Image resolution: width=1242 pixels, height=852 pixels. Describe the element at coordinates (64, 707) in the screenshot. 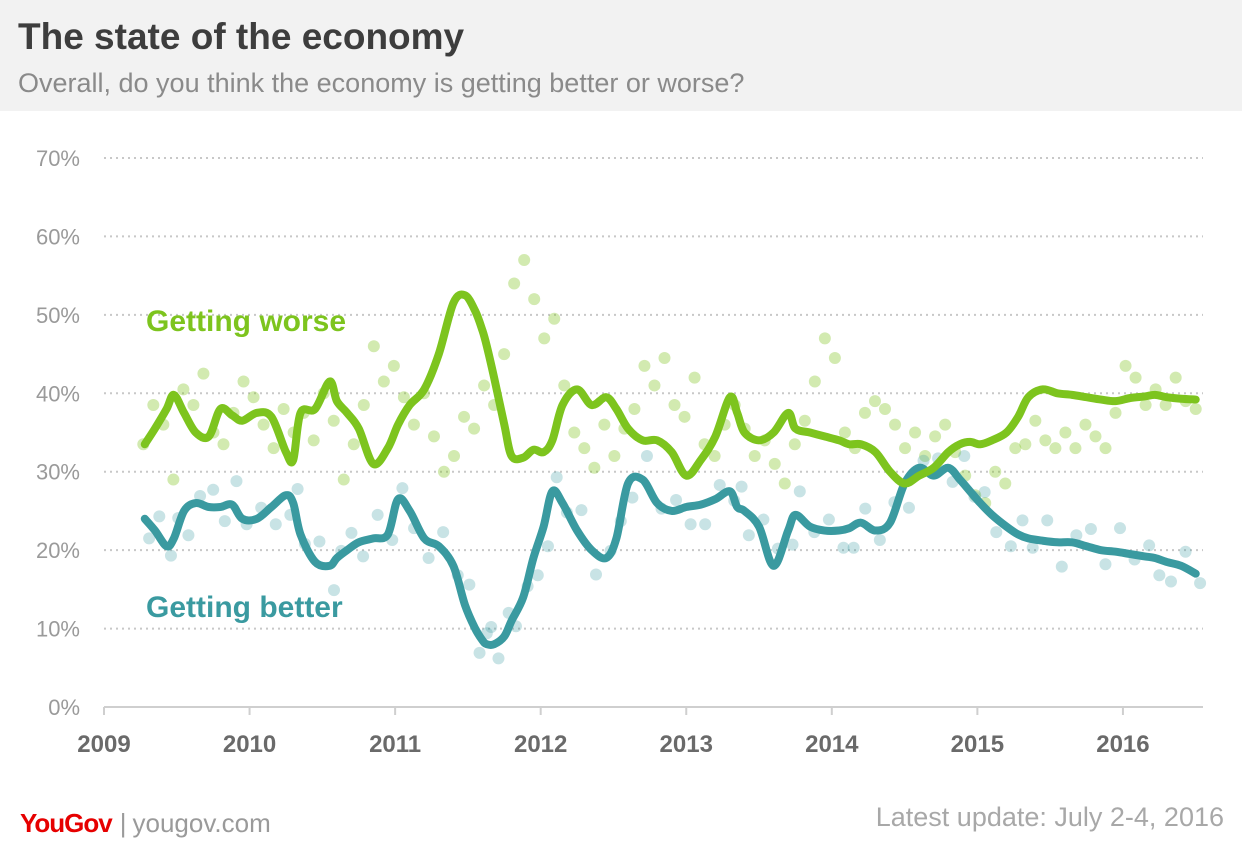

I see `y-tick-label: 0%` at that location.